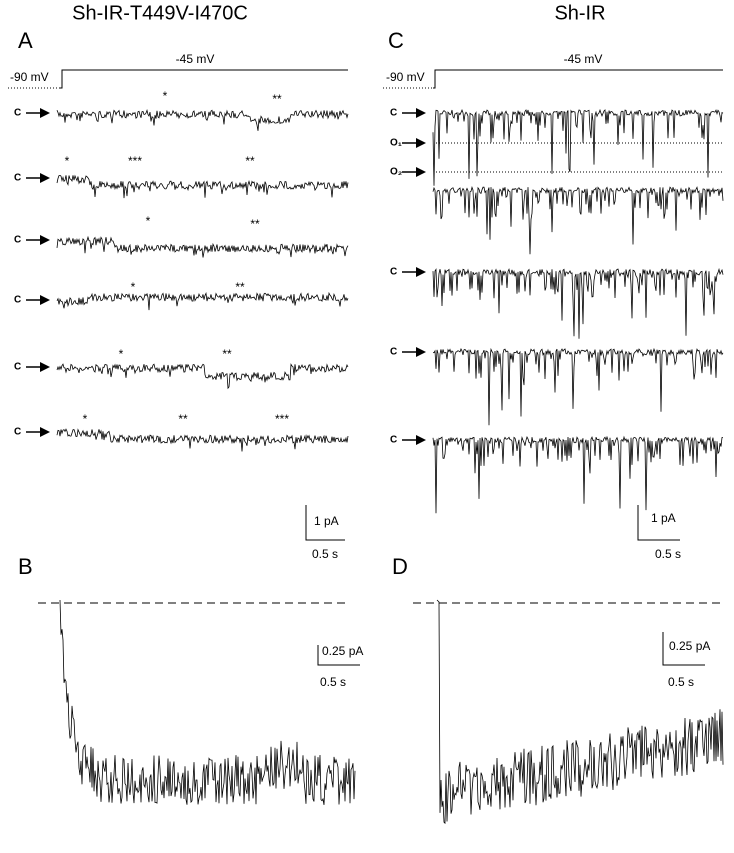  Describe the element at coordinates (160, 13) in the screenshot. I see `title: Sh-IR-T449V-I470C` at that location.